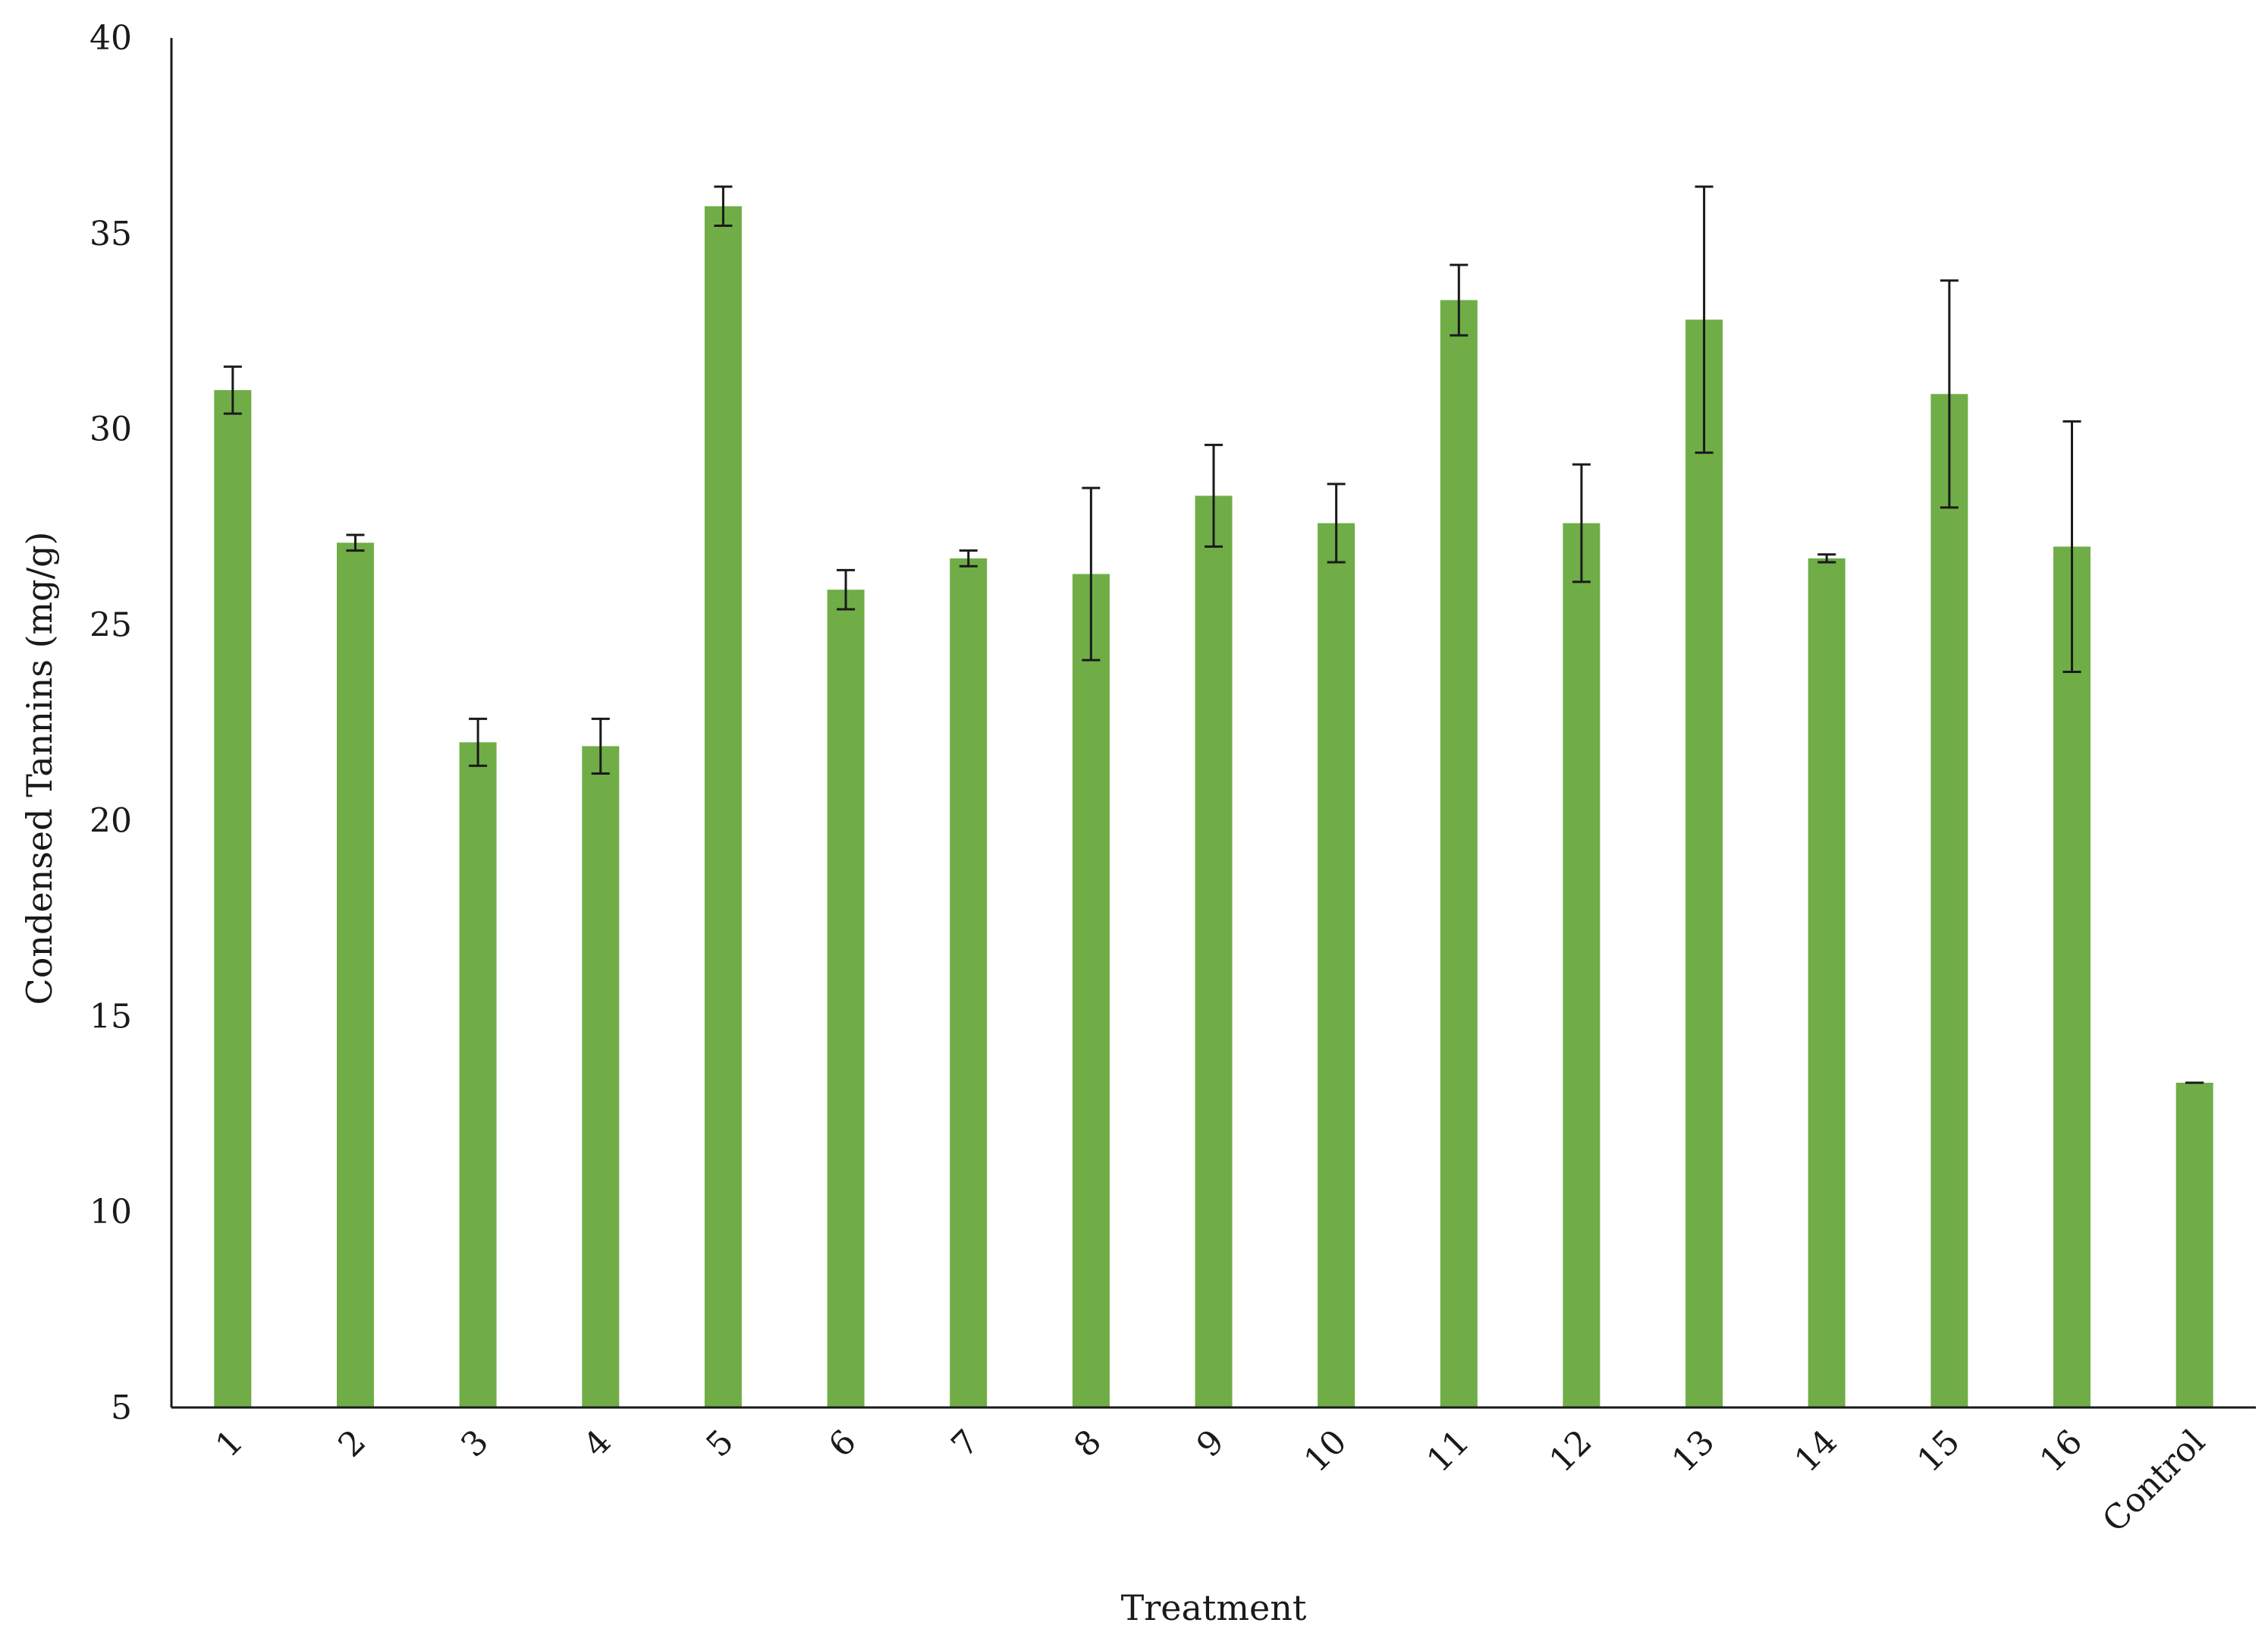 Image resolution: width=2268 pixels, height=1648 pixels. I want to click on y-axis-ticks: 5 10 15 20 25 30 35 40, so click(111, 723).